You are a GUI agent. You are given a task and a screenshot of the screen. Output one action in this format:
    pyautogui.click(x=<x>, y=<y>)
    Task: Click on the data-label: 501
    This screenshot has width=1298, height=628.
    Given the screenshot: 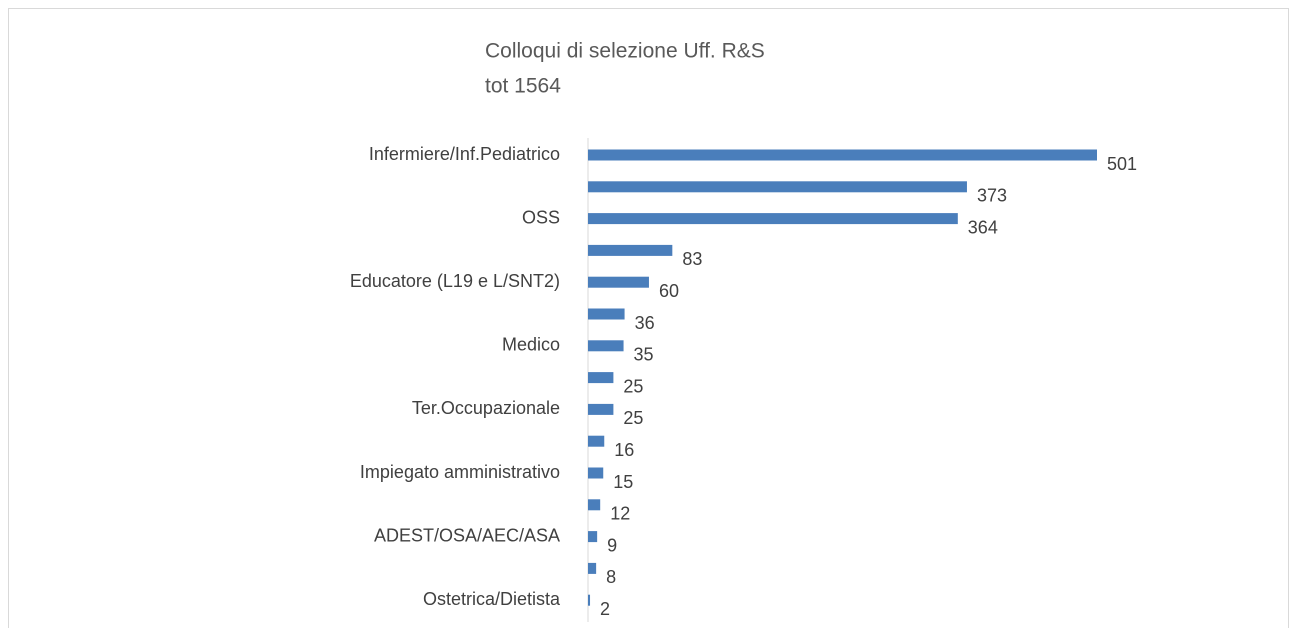 What is the action you would take?
    pyautogui.click(x=1122, y=164)
    